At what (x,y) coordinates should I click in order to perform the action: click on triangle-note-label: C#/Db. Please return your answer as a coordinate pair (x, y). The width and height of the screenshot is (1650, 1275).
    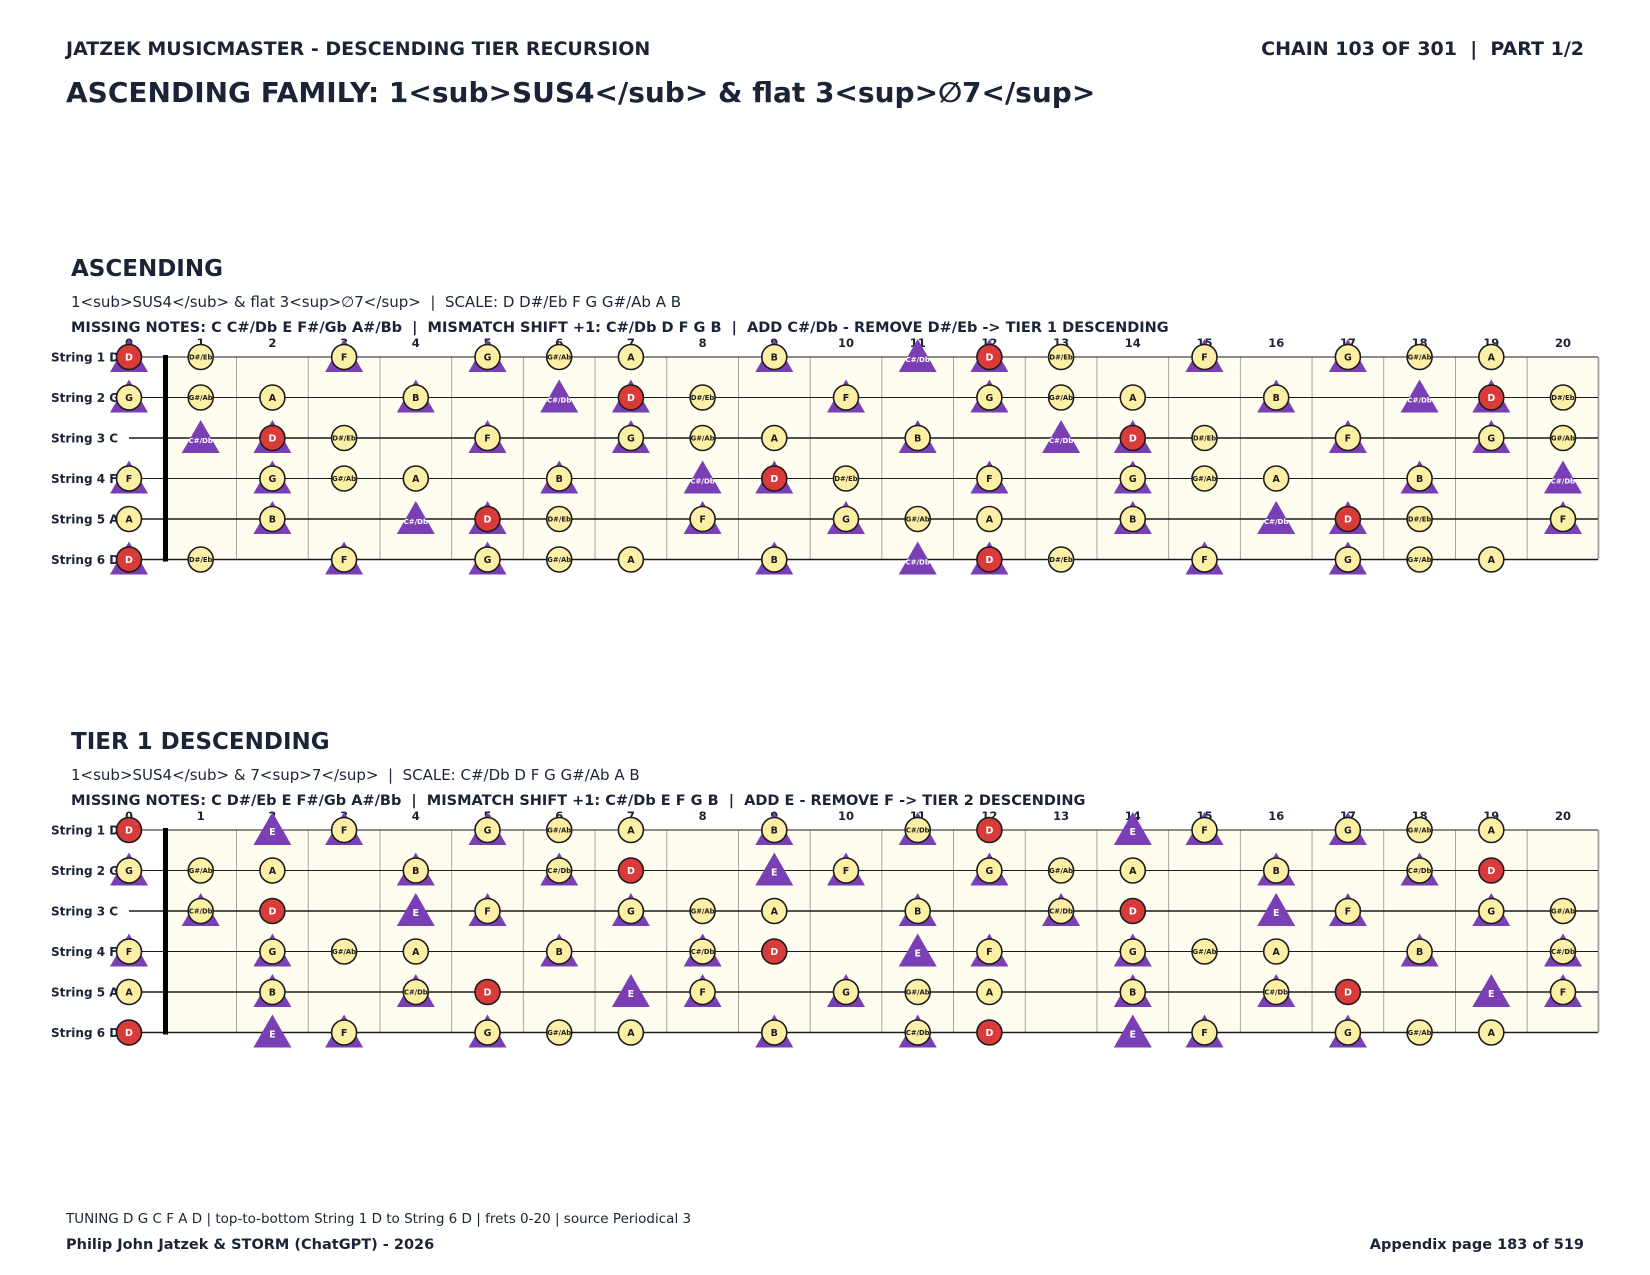
    Looking at the image, I should click on (1276, 522).